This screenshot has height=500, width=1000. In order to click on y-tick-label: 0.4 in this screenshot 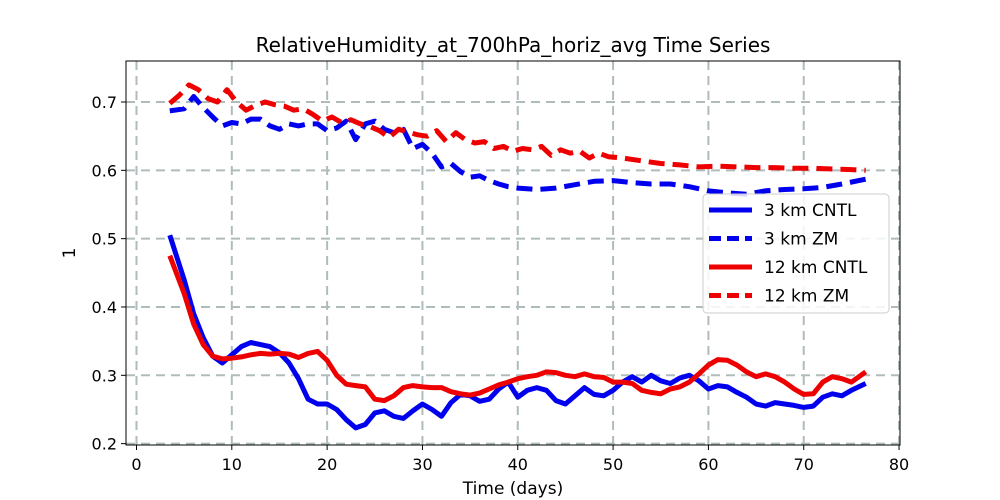, I will do `click(104, 307)`.